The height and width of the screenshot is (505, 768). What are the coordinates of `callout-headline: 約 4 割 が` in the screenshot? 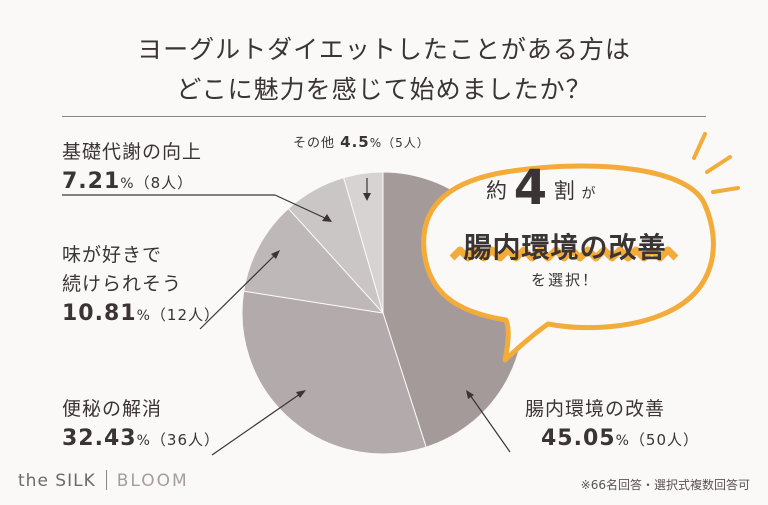 It's located at (541, 189).